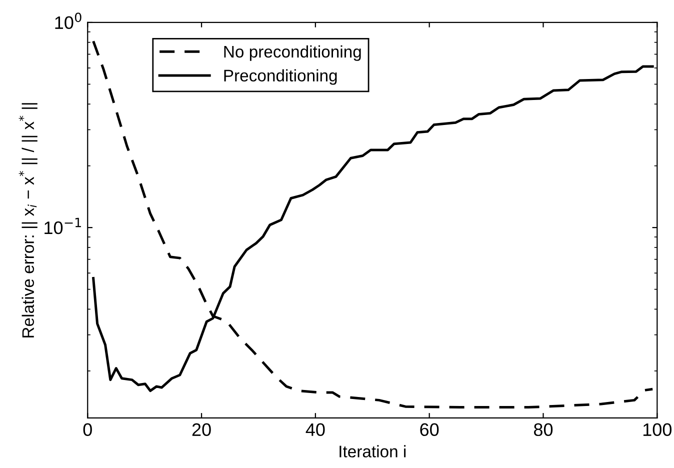  I want to click on y-tick-label: 10$^{−1}$, so click(62, 226).